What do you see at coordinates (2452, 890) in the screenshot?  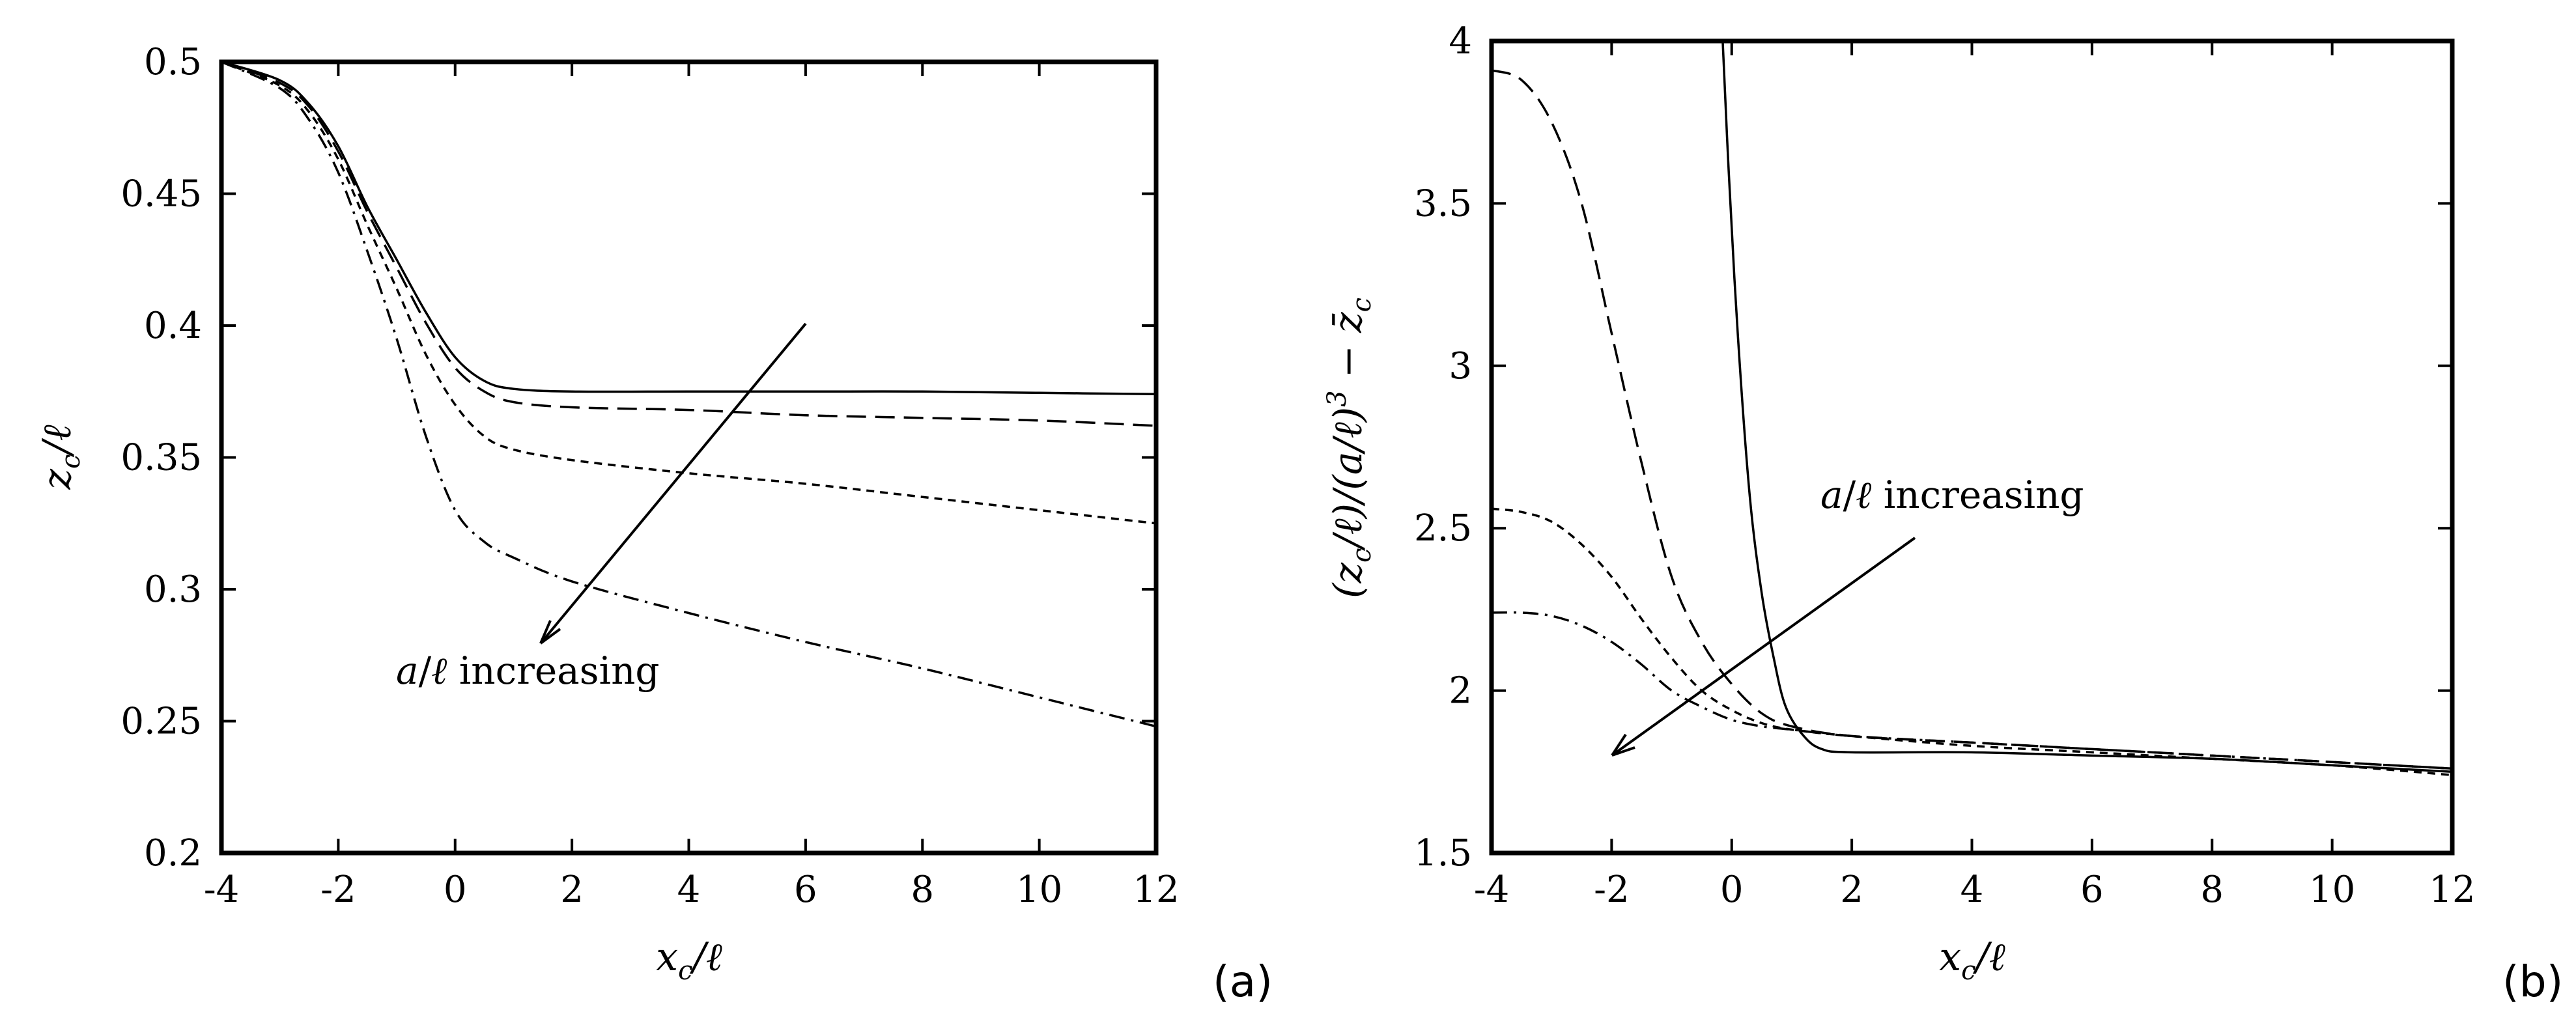 I see `panel-b-x-tick-label: 12` at bounding box center [2452, 890].